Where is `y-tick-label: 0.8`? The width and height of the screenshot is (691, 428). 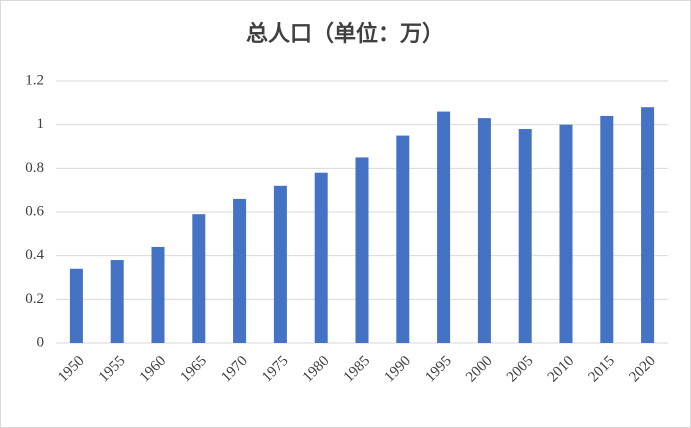
y-tick-label: 0.8 is located at coordinates (34, 168).